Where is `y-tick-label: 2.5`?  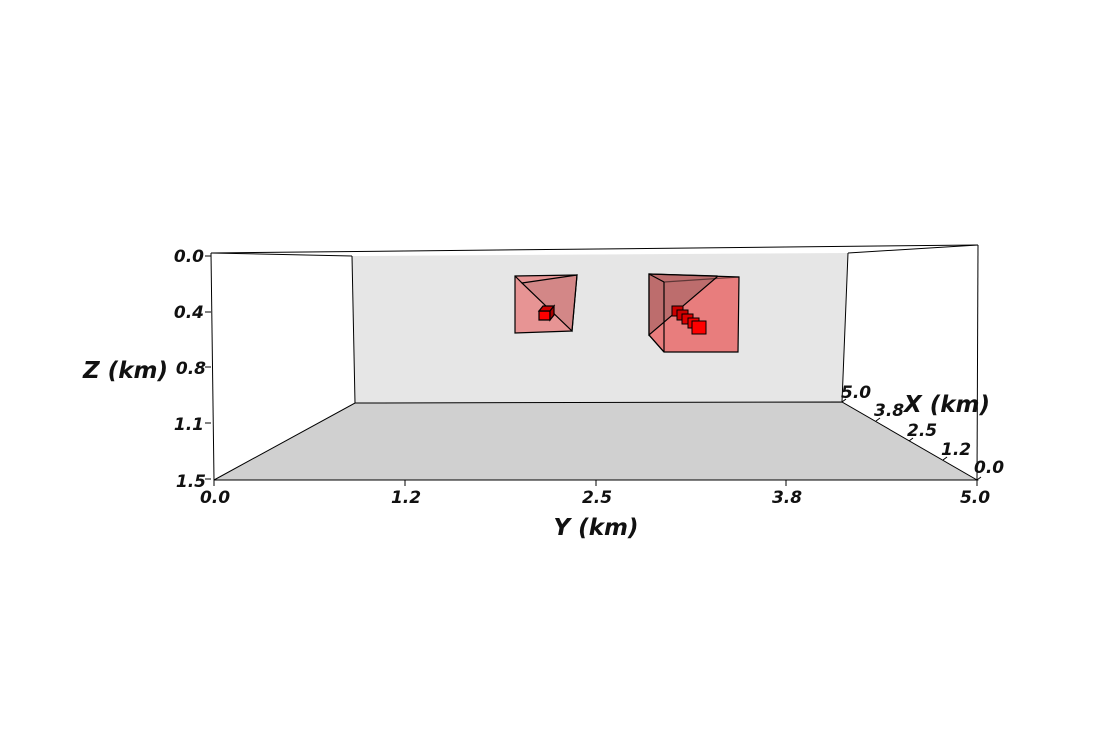 y-tick-label: 2.5 is located at coordinates (597, 498).